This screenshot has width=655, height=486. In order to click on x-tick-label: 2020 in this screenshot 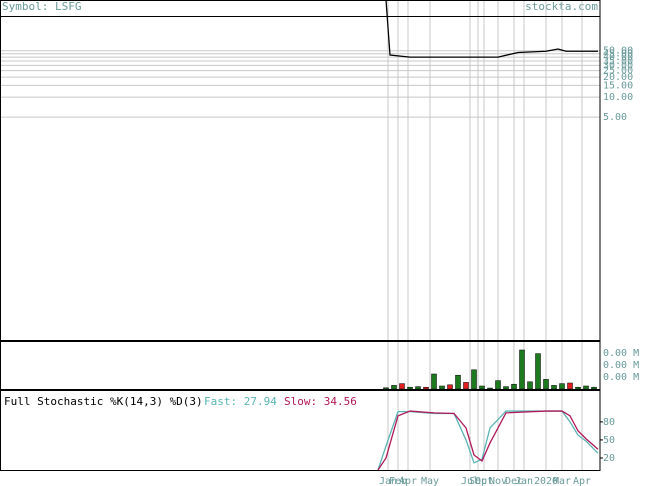, I will do `click(546, 481)`.